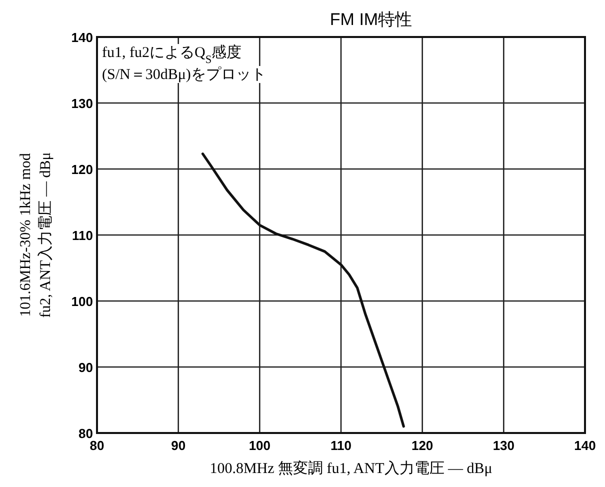  Describe the element at coordinates (82, 235) in the screenshot. I see `y-tick-label: 110` at that location.